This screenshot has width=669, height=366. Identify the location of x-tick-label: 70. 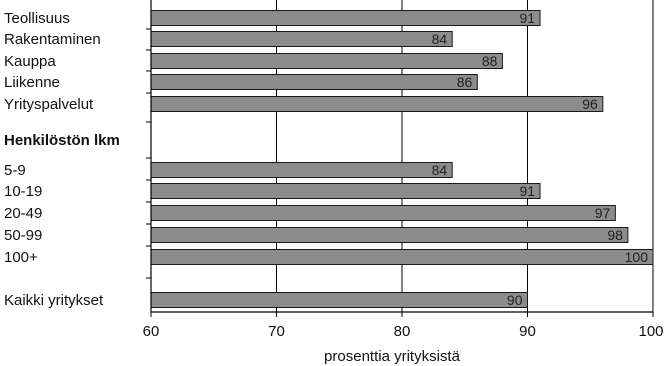
(276, 331).